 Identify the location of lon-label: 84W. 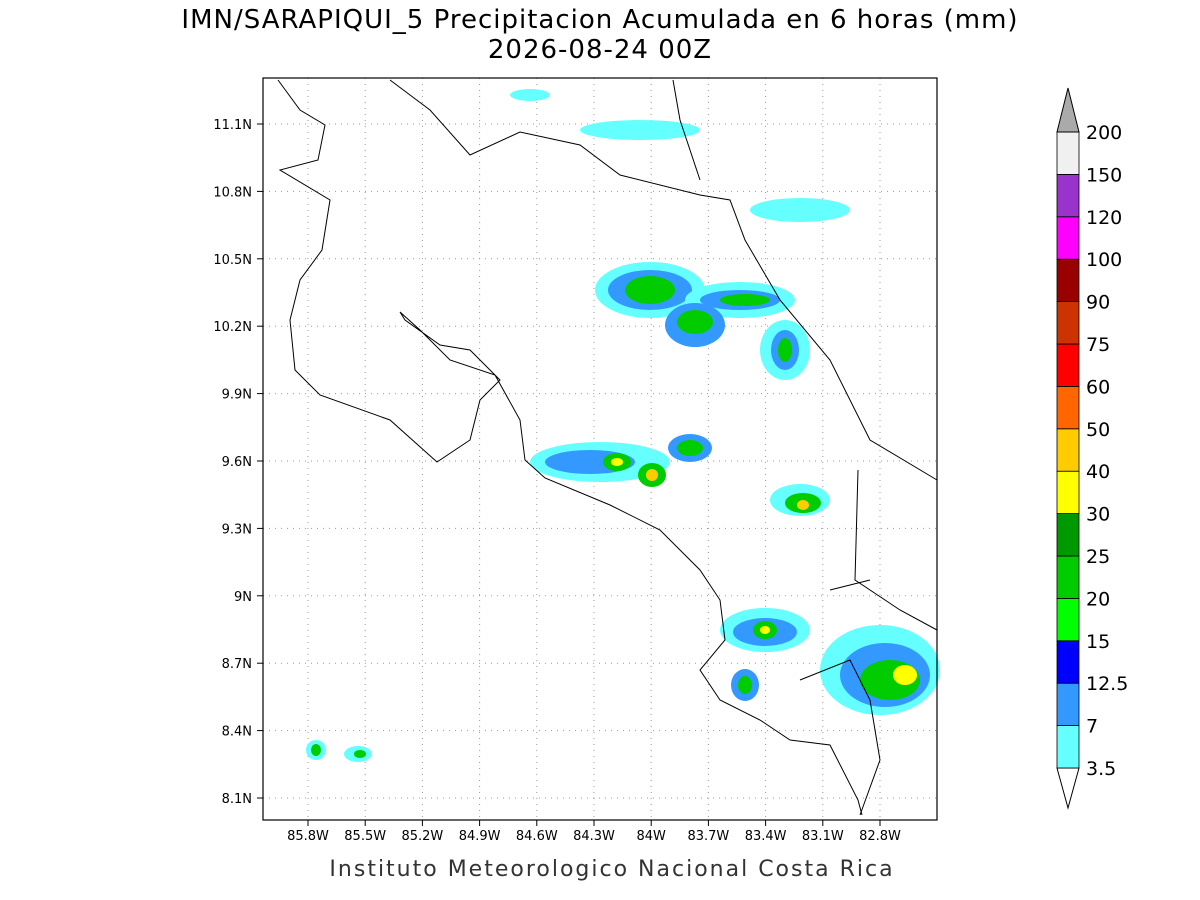
(651, 836).